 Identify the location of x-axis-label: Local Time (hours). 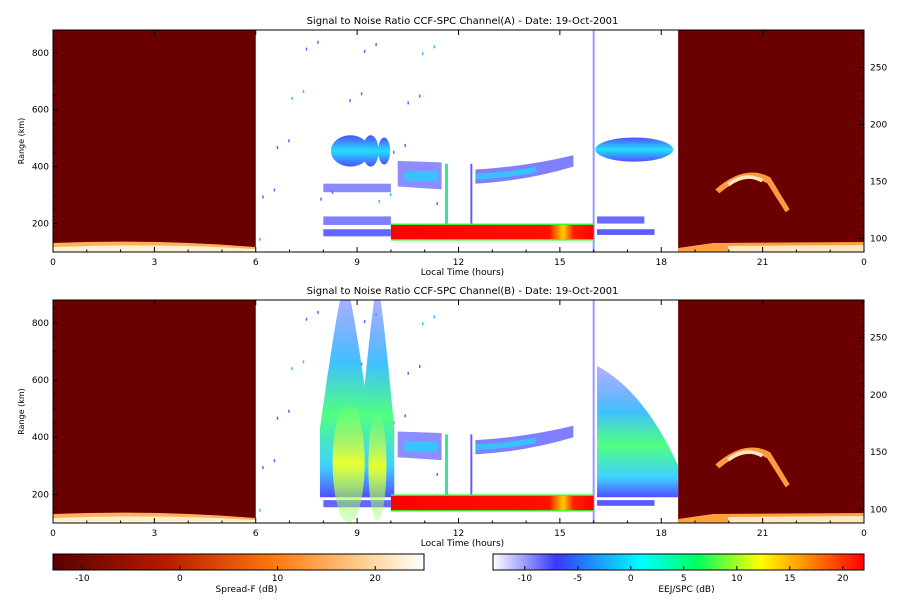
(462, 544).